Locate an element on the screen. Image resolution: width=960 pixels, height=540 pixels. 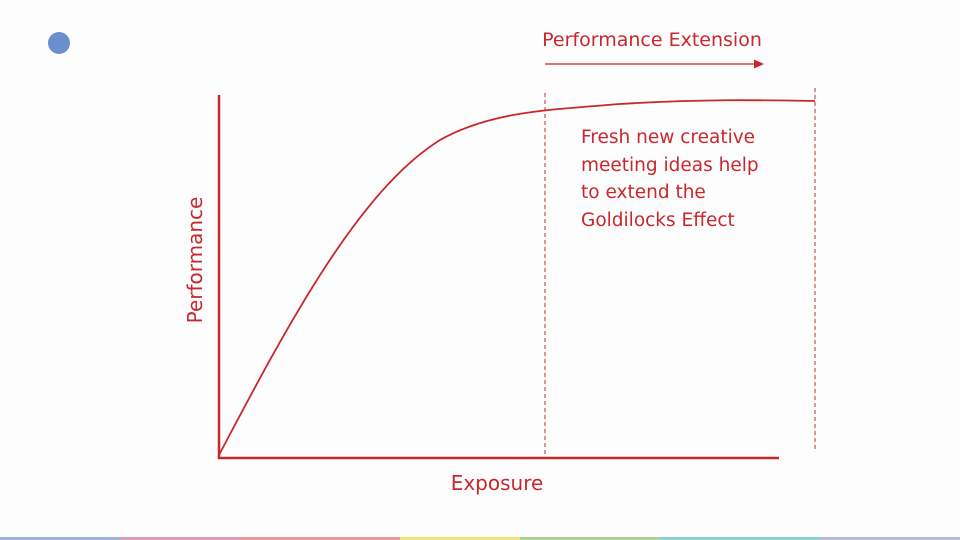
note-line: Fresh new creative is located at coordinates (668, 137).